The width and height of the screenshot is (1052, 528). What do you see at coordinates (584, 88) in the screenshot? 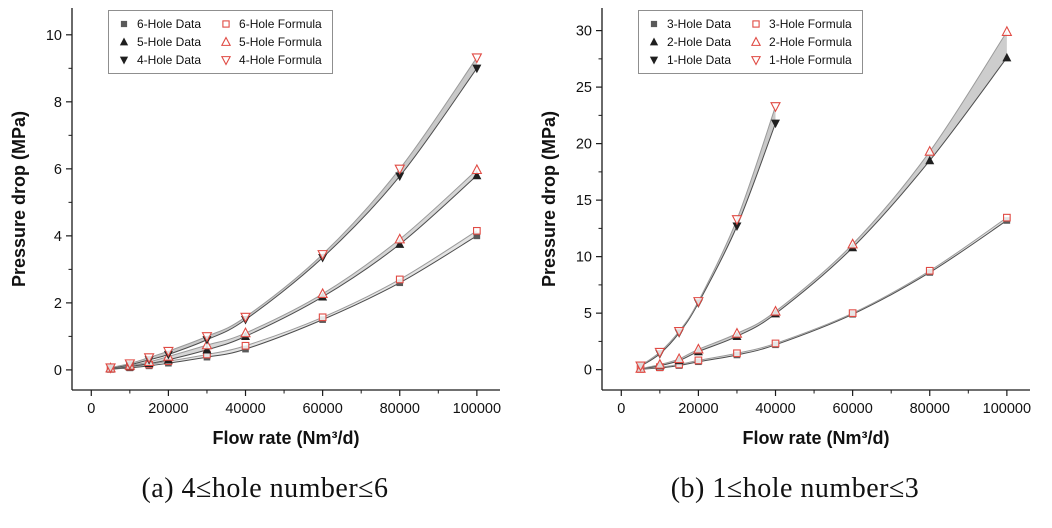
I see `y-tick-label: 25` at bounding box center [584, 88].